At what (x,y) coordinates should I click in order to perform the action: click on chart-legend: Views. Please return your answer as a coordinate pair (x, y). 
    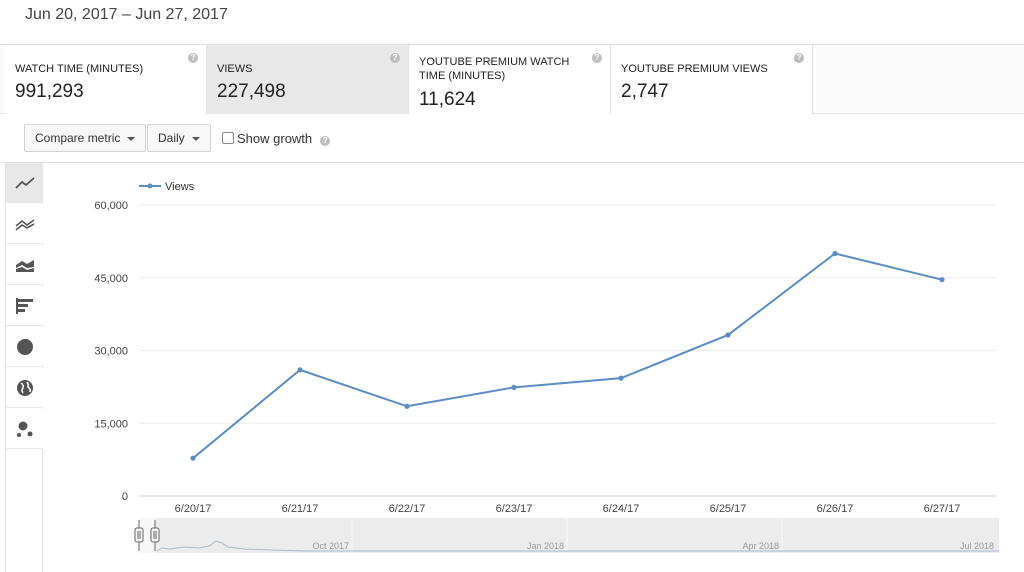
    Looking at the image, I should click on (167, 187).